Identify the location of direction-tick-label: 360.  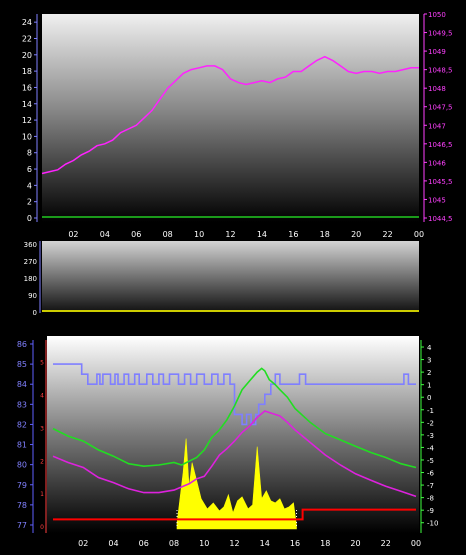
(30, 245).